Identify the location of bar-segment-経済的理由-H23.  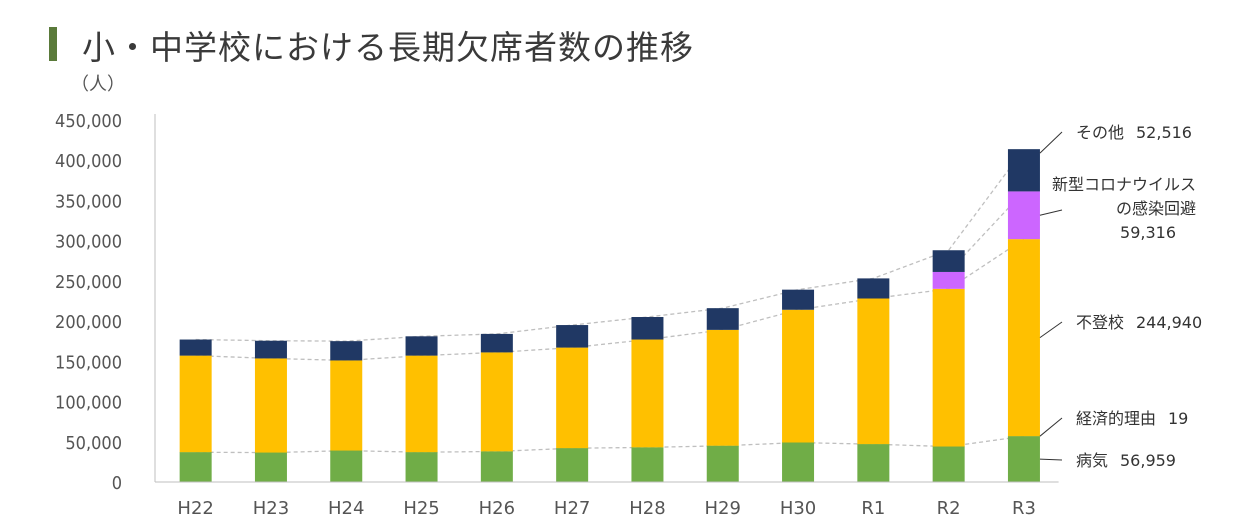
(270, 453).